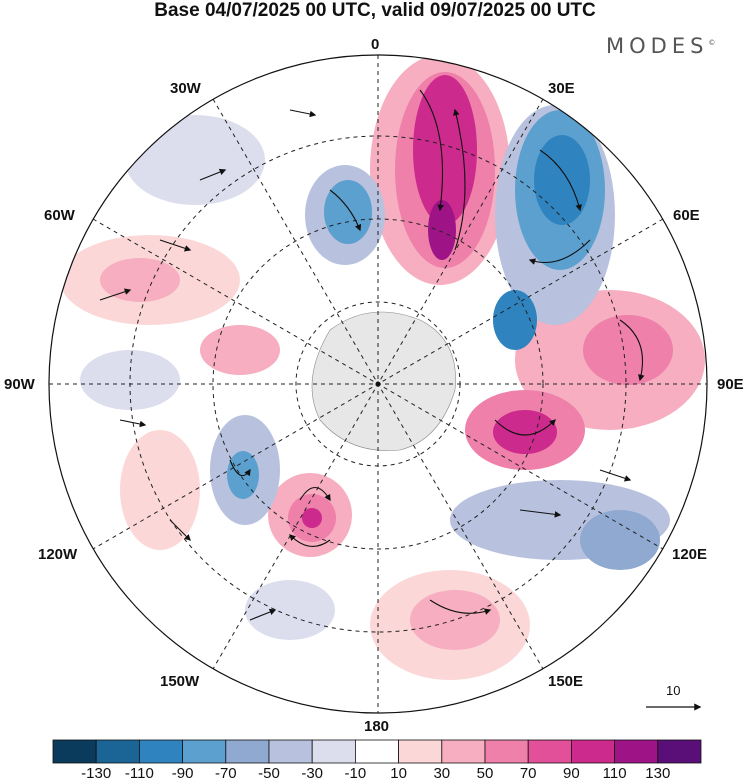 The width and height of the screenshot is (750, 783). Describe the element at coordinates (139, 773) in the screenshot. I see `colorbar-tick-label: -110` at that location.